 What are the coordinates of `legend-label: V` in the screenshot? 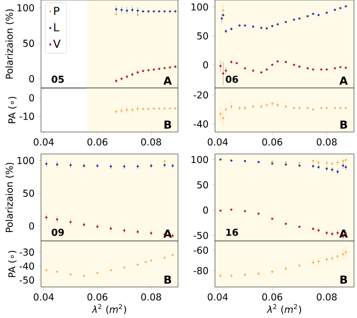 It's located at (57, 44).